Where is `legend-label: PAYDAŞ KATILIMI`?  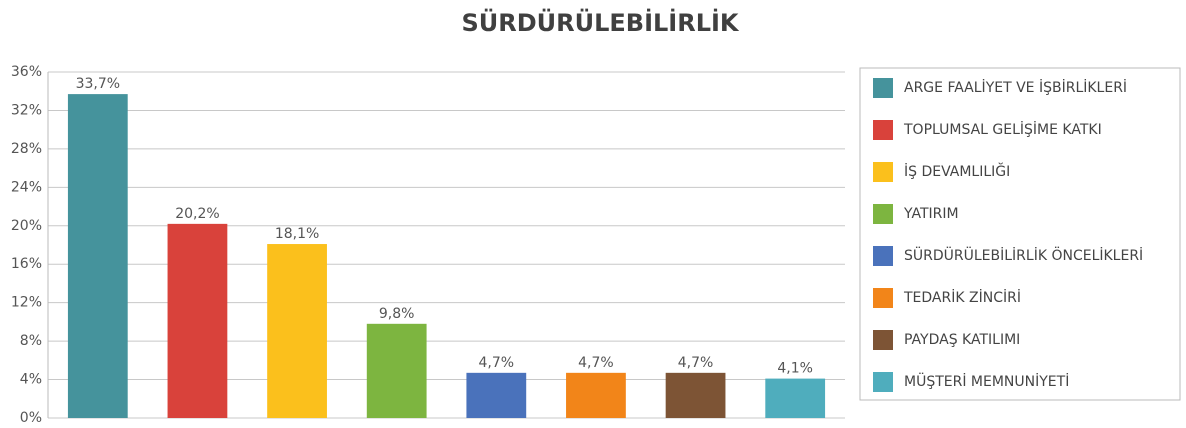
legend-label: PAYDAŞ KATILIMI is located at coordinates (962, 340).